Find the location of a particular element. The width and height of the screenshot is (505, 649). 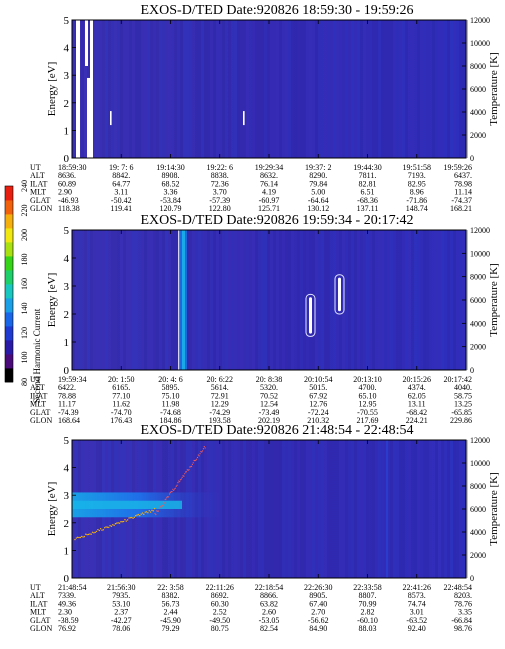

ephemeris-cell: 88.03 is located at coordinates (368, 628).